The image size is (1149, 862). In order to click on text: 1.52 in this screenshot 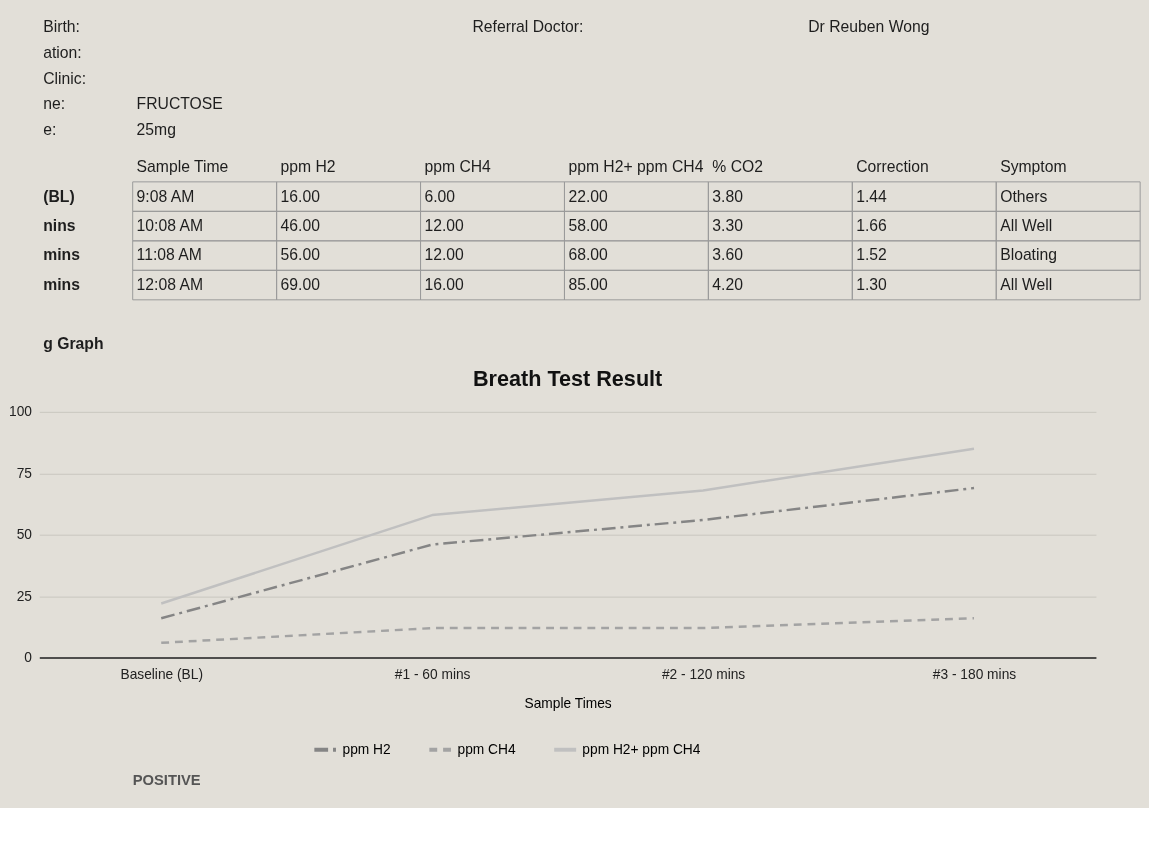, I will do `click(871, 255)`.